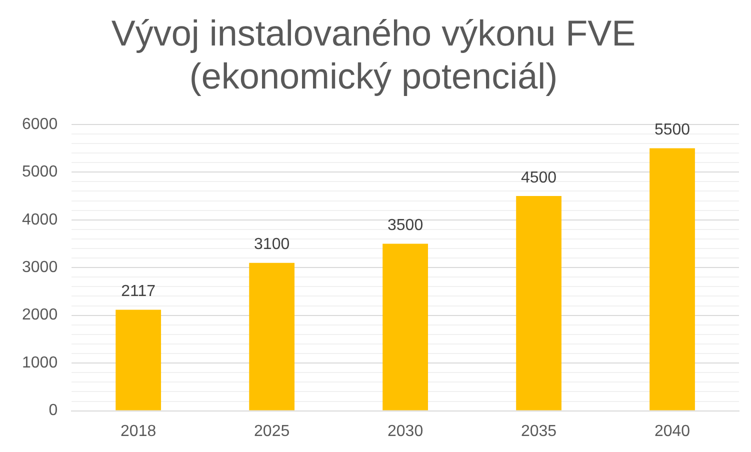 The height and width of the screenshot is (452, 751). What do you see at coordinates (40, 267) in the screenshot?
I see `y-tick-label: 3000` at bounding box center [40, 267].